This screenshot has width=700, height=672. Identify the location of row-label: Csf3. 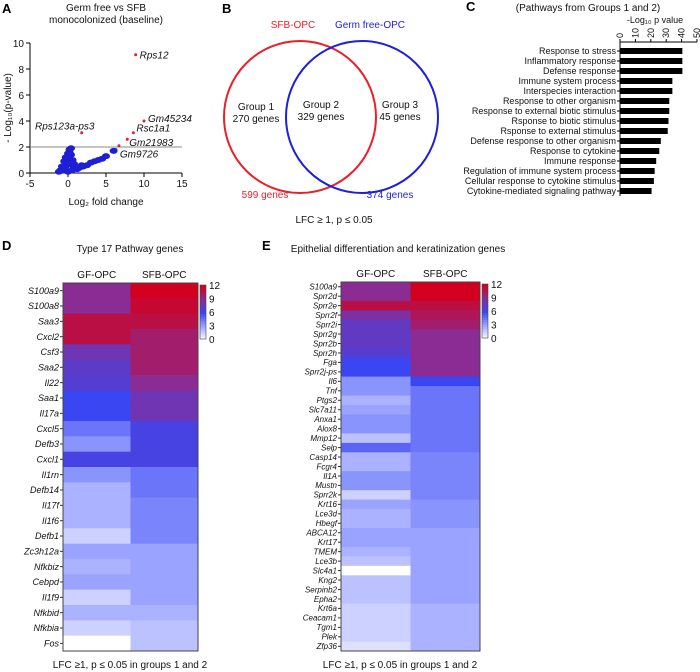
(49, 352).